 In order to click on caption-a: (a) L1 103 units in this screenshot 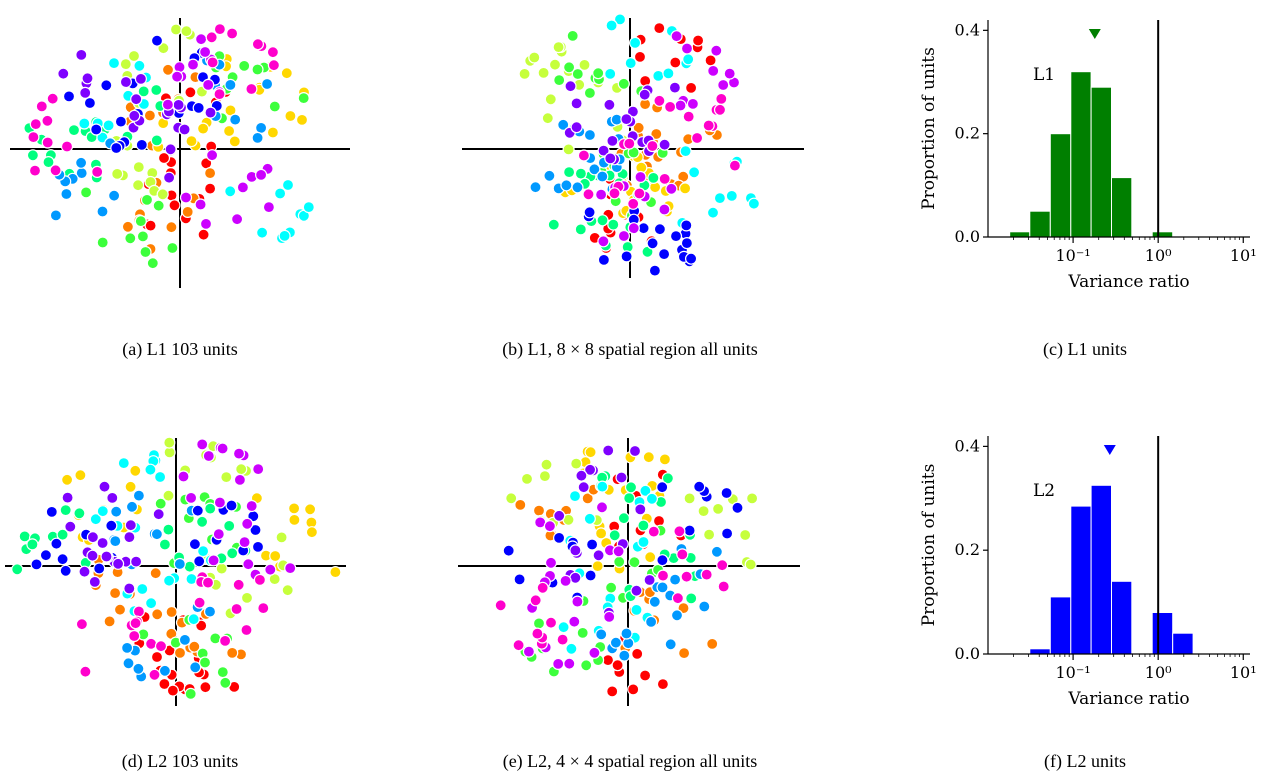, I will do `click(179, 349)`.